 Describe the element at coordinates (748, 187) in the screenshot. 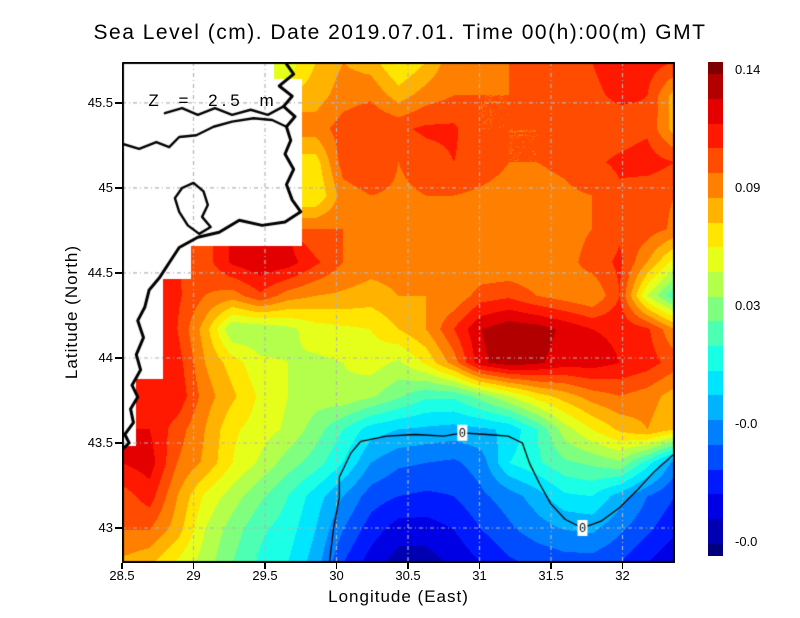

I see `colorbar-tick-label: 0.09` at that location.